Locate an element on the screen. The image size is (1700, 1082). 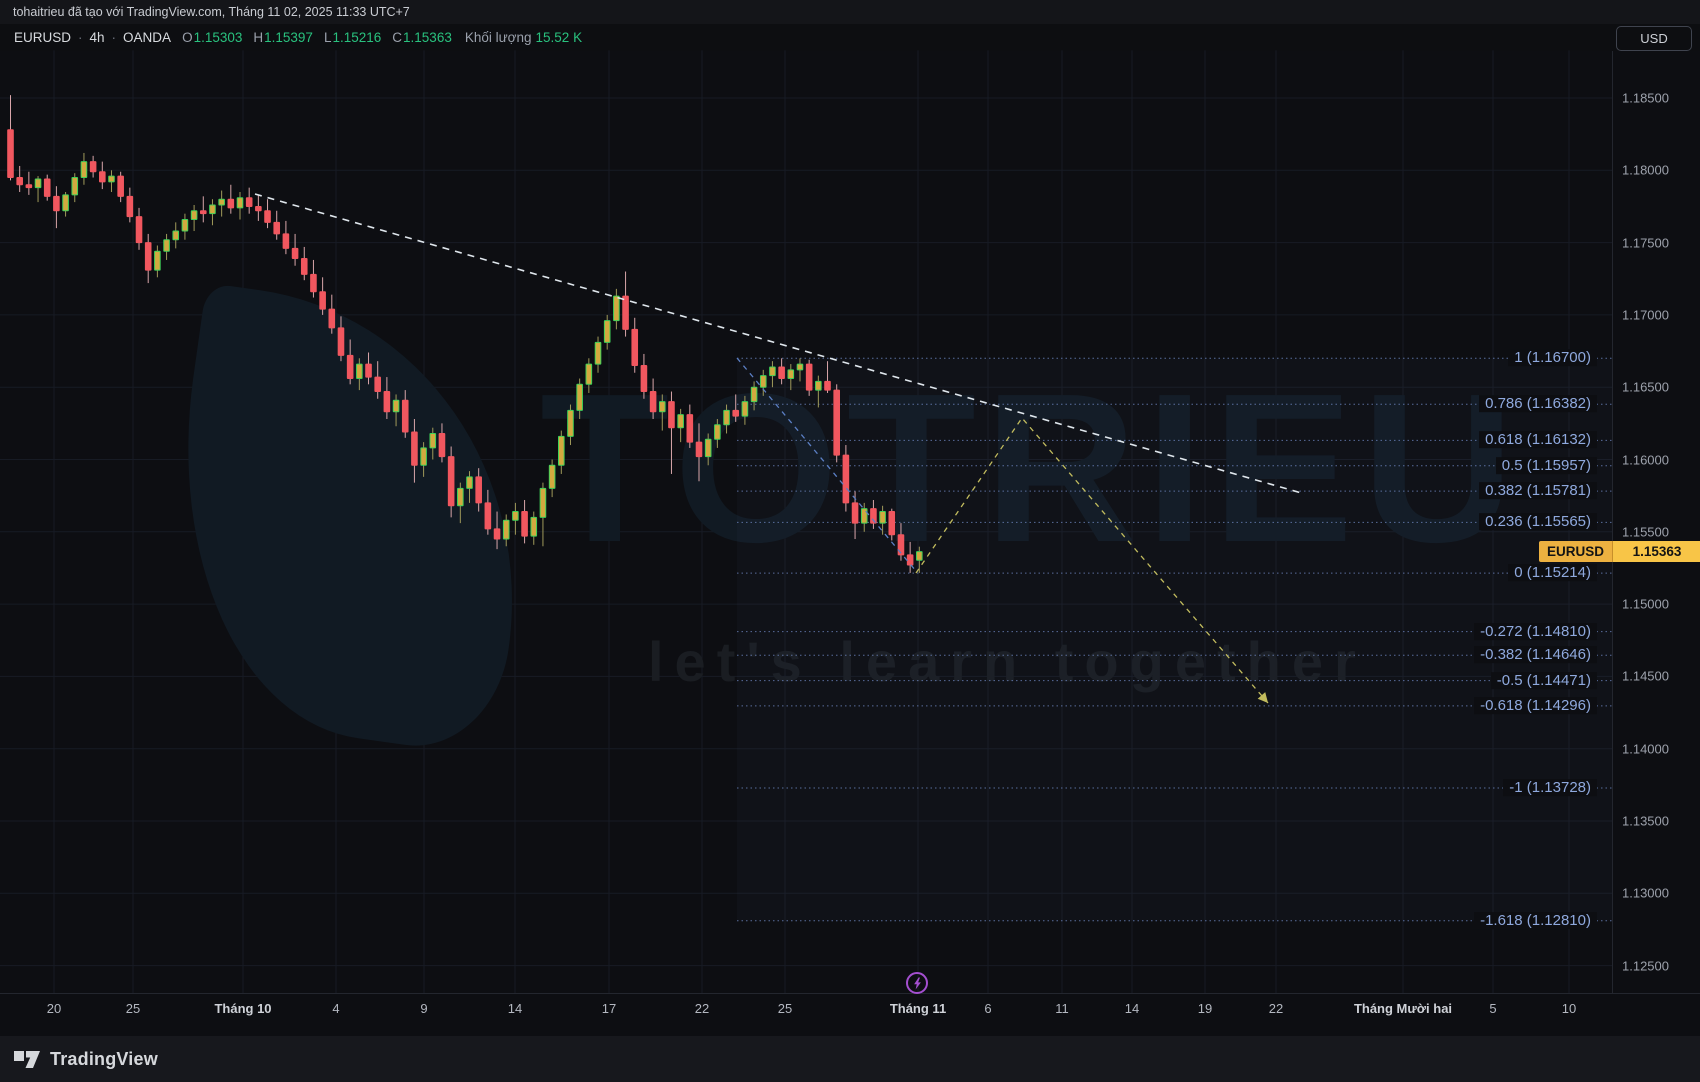
badge-price: 1.15363 is located at coordinates (1656, 551).